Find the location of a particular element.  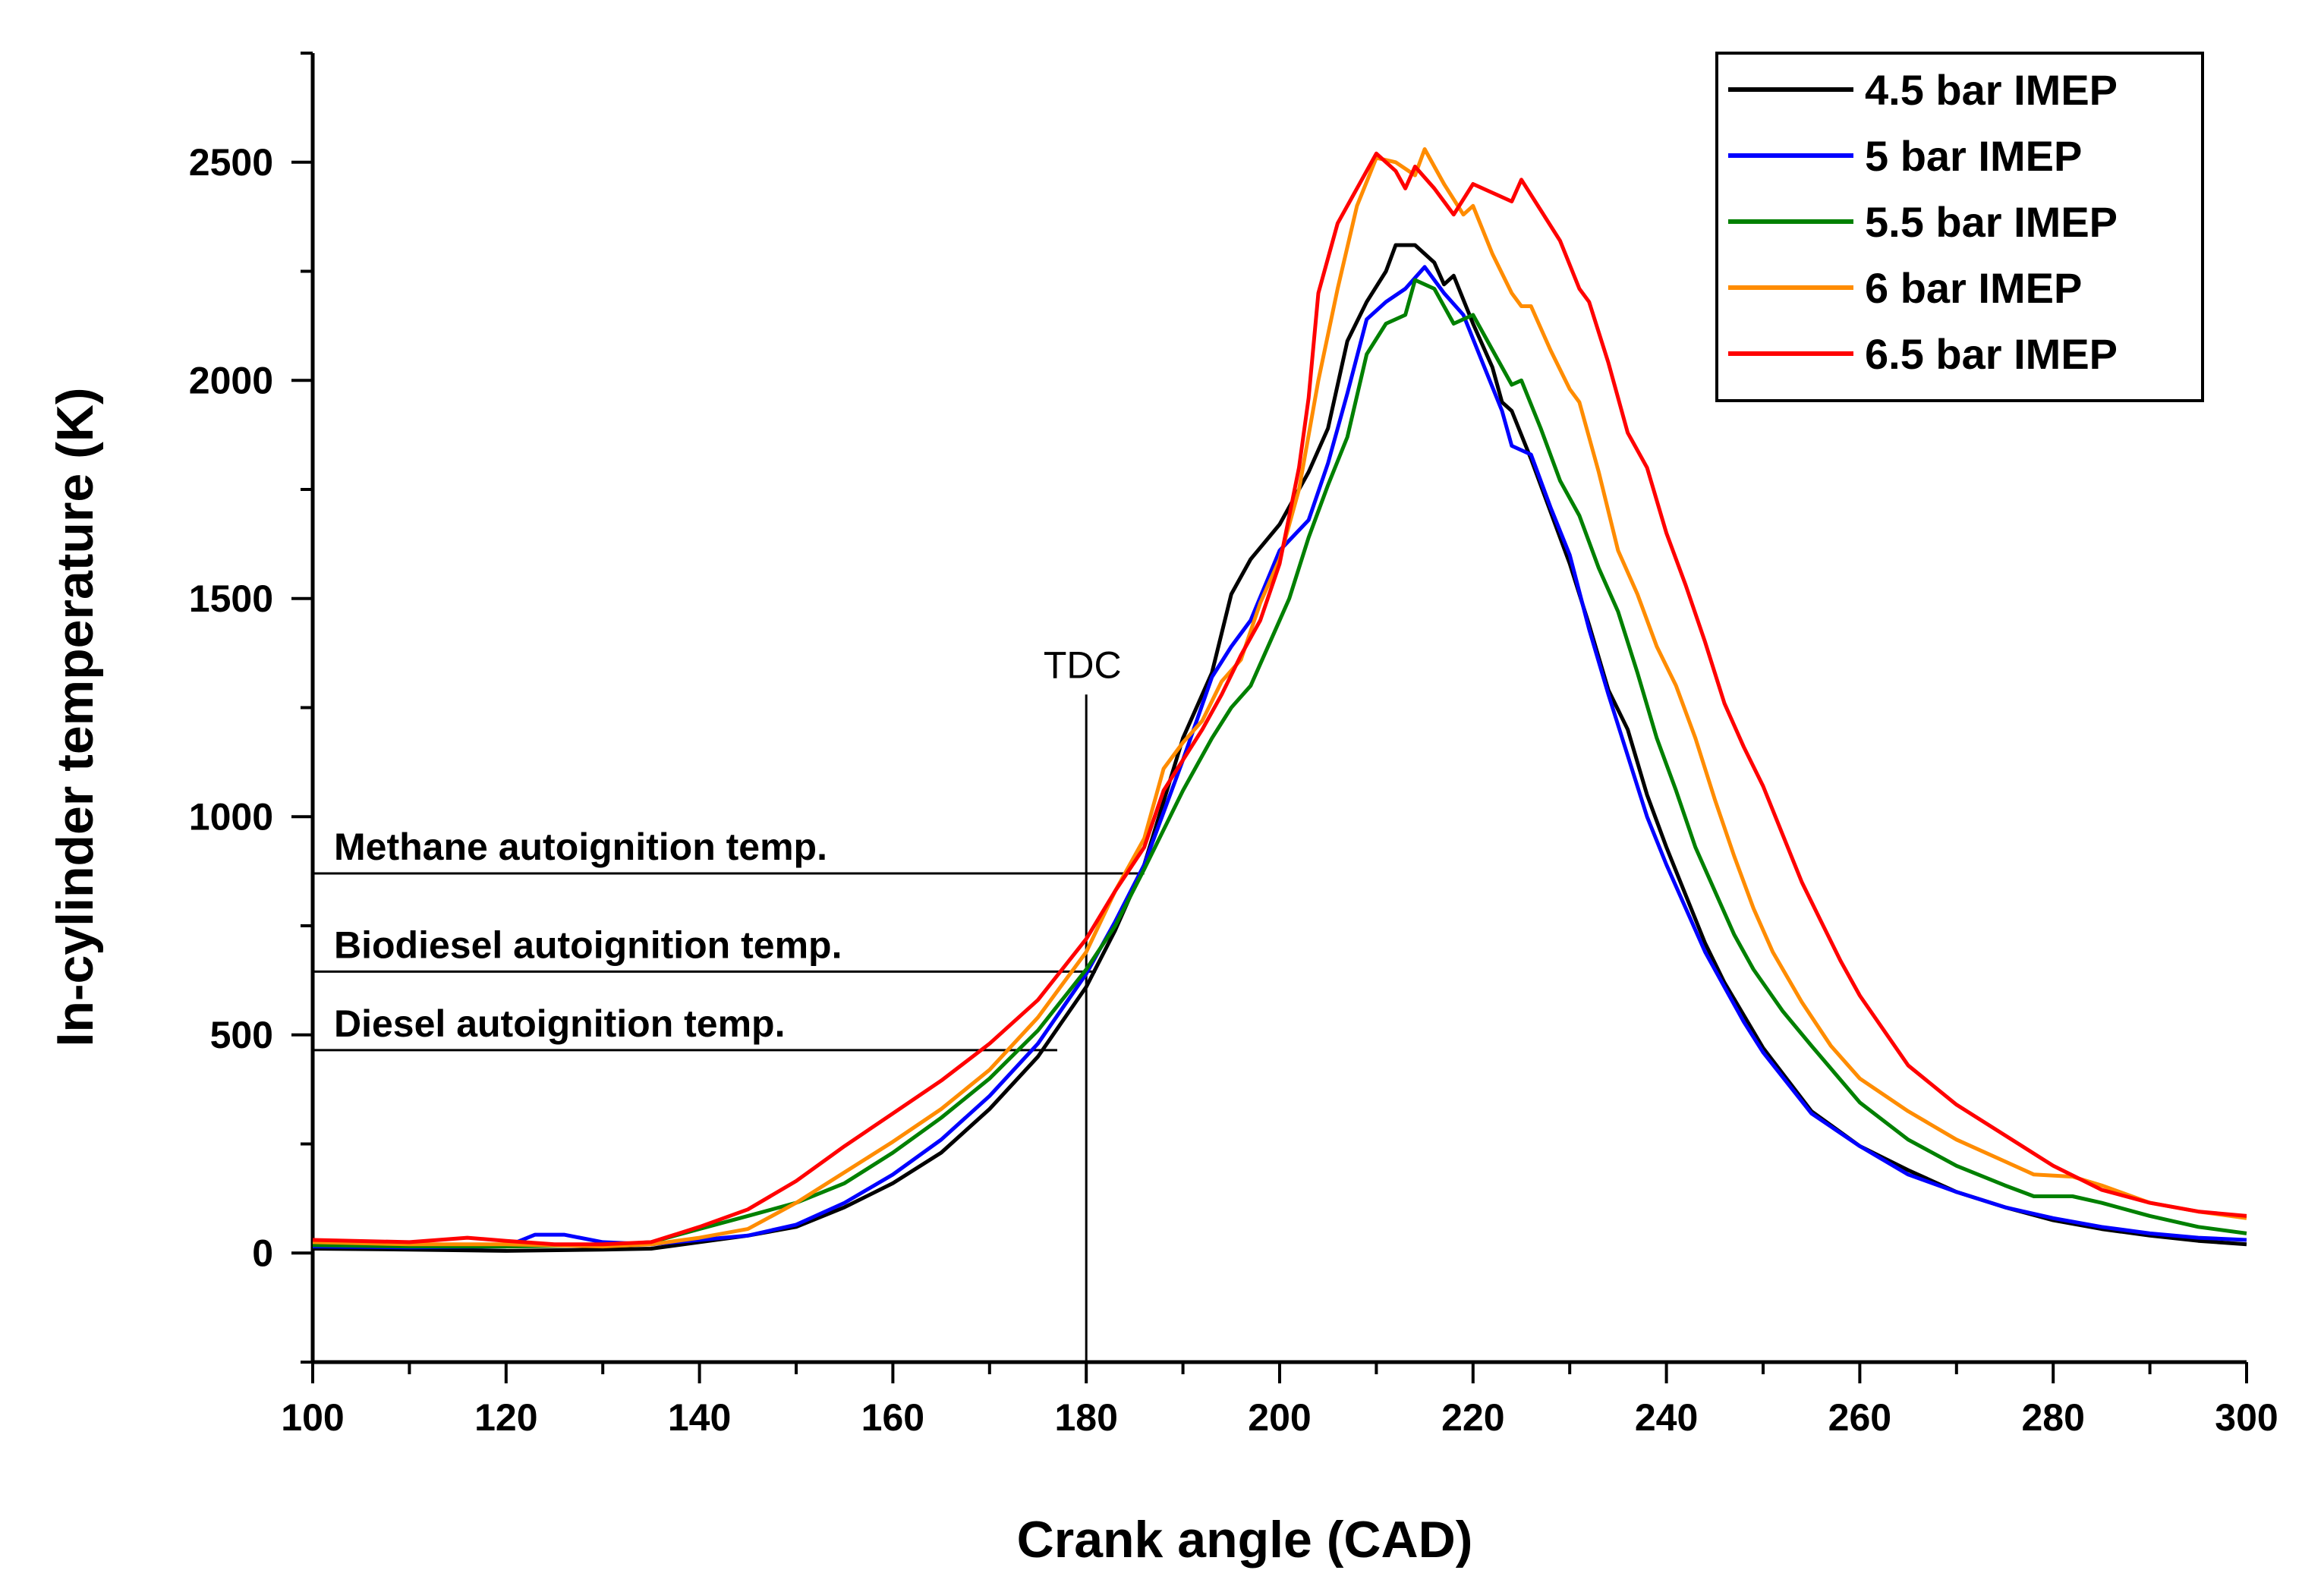

y-tick-label: 2500 is located at coordinates (231, 162).